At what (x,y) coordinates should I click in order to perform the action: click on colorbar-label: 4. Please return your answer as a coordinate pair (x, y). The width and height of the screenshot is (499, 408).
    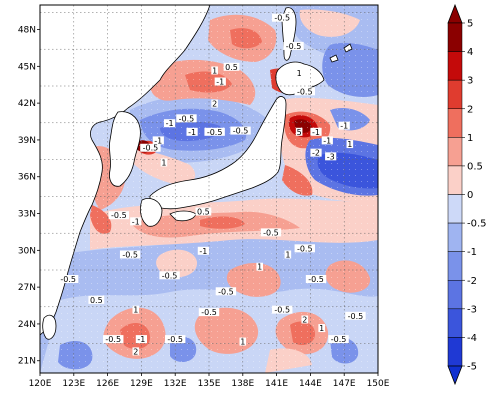
    Looking at the image, I should click on (470, 52).